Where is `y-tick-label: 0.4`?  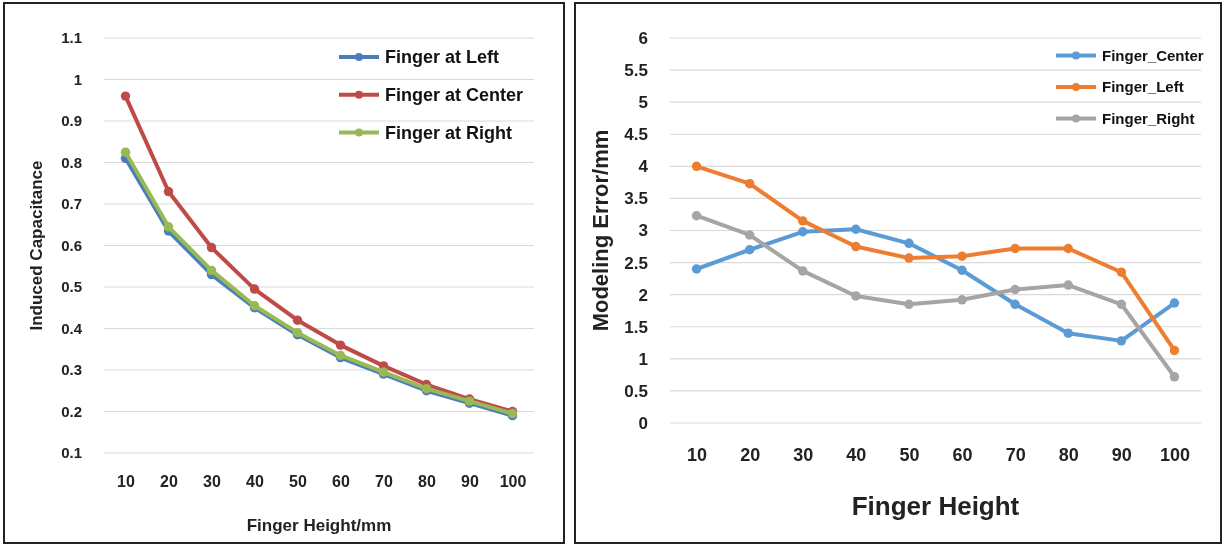 y-tick-label: 0.4 is located at coordinates (72, 328).